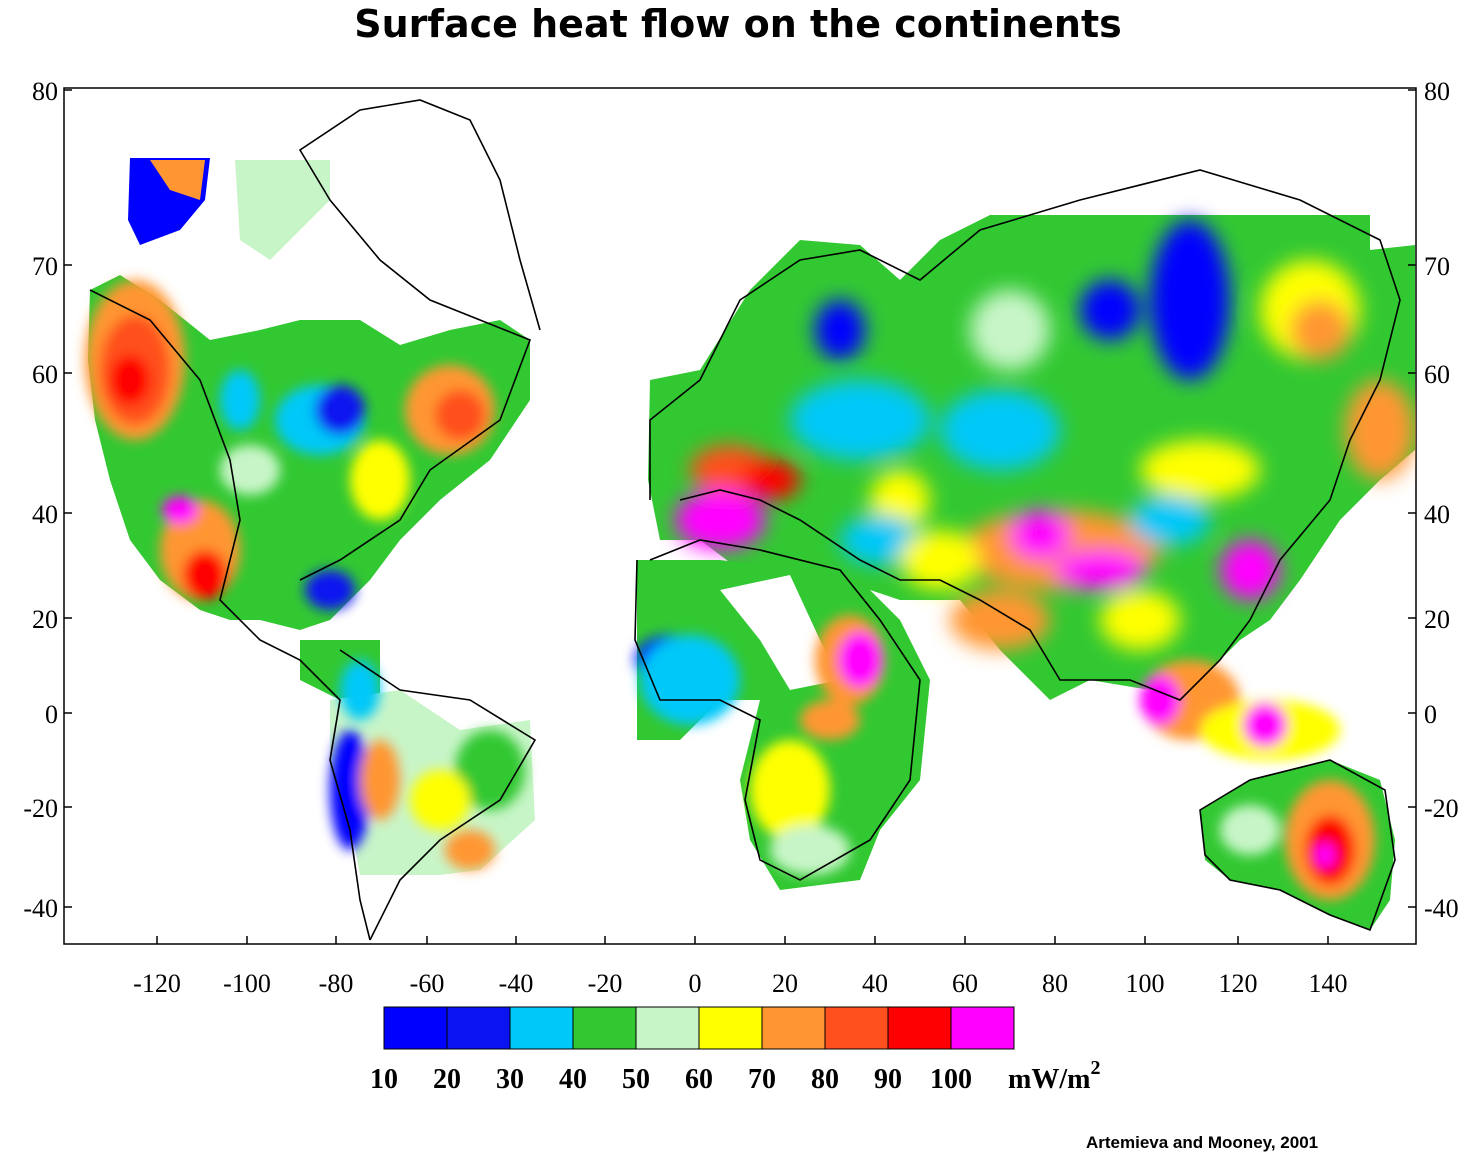 This screenshot has width=1476, height=1159. What do you see at coordinates (573, 1079) in the screenshot?
I see `colorbar-label: 40` at bounding box center [573, 1079].